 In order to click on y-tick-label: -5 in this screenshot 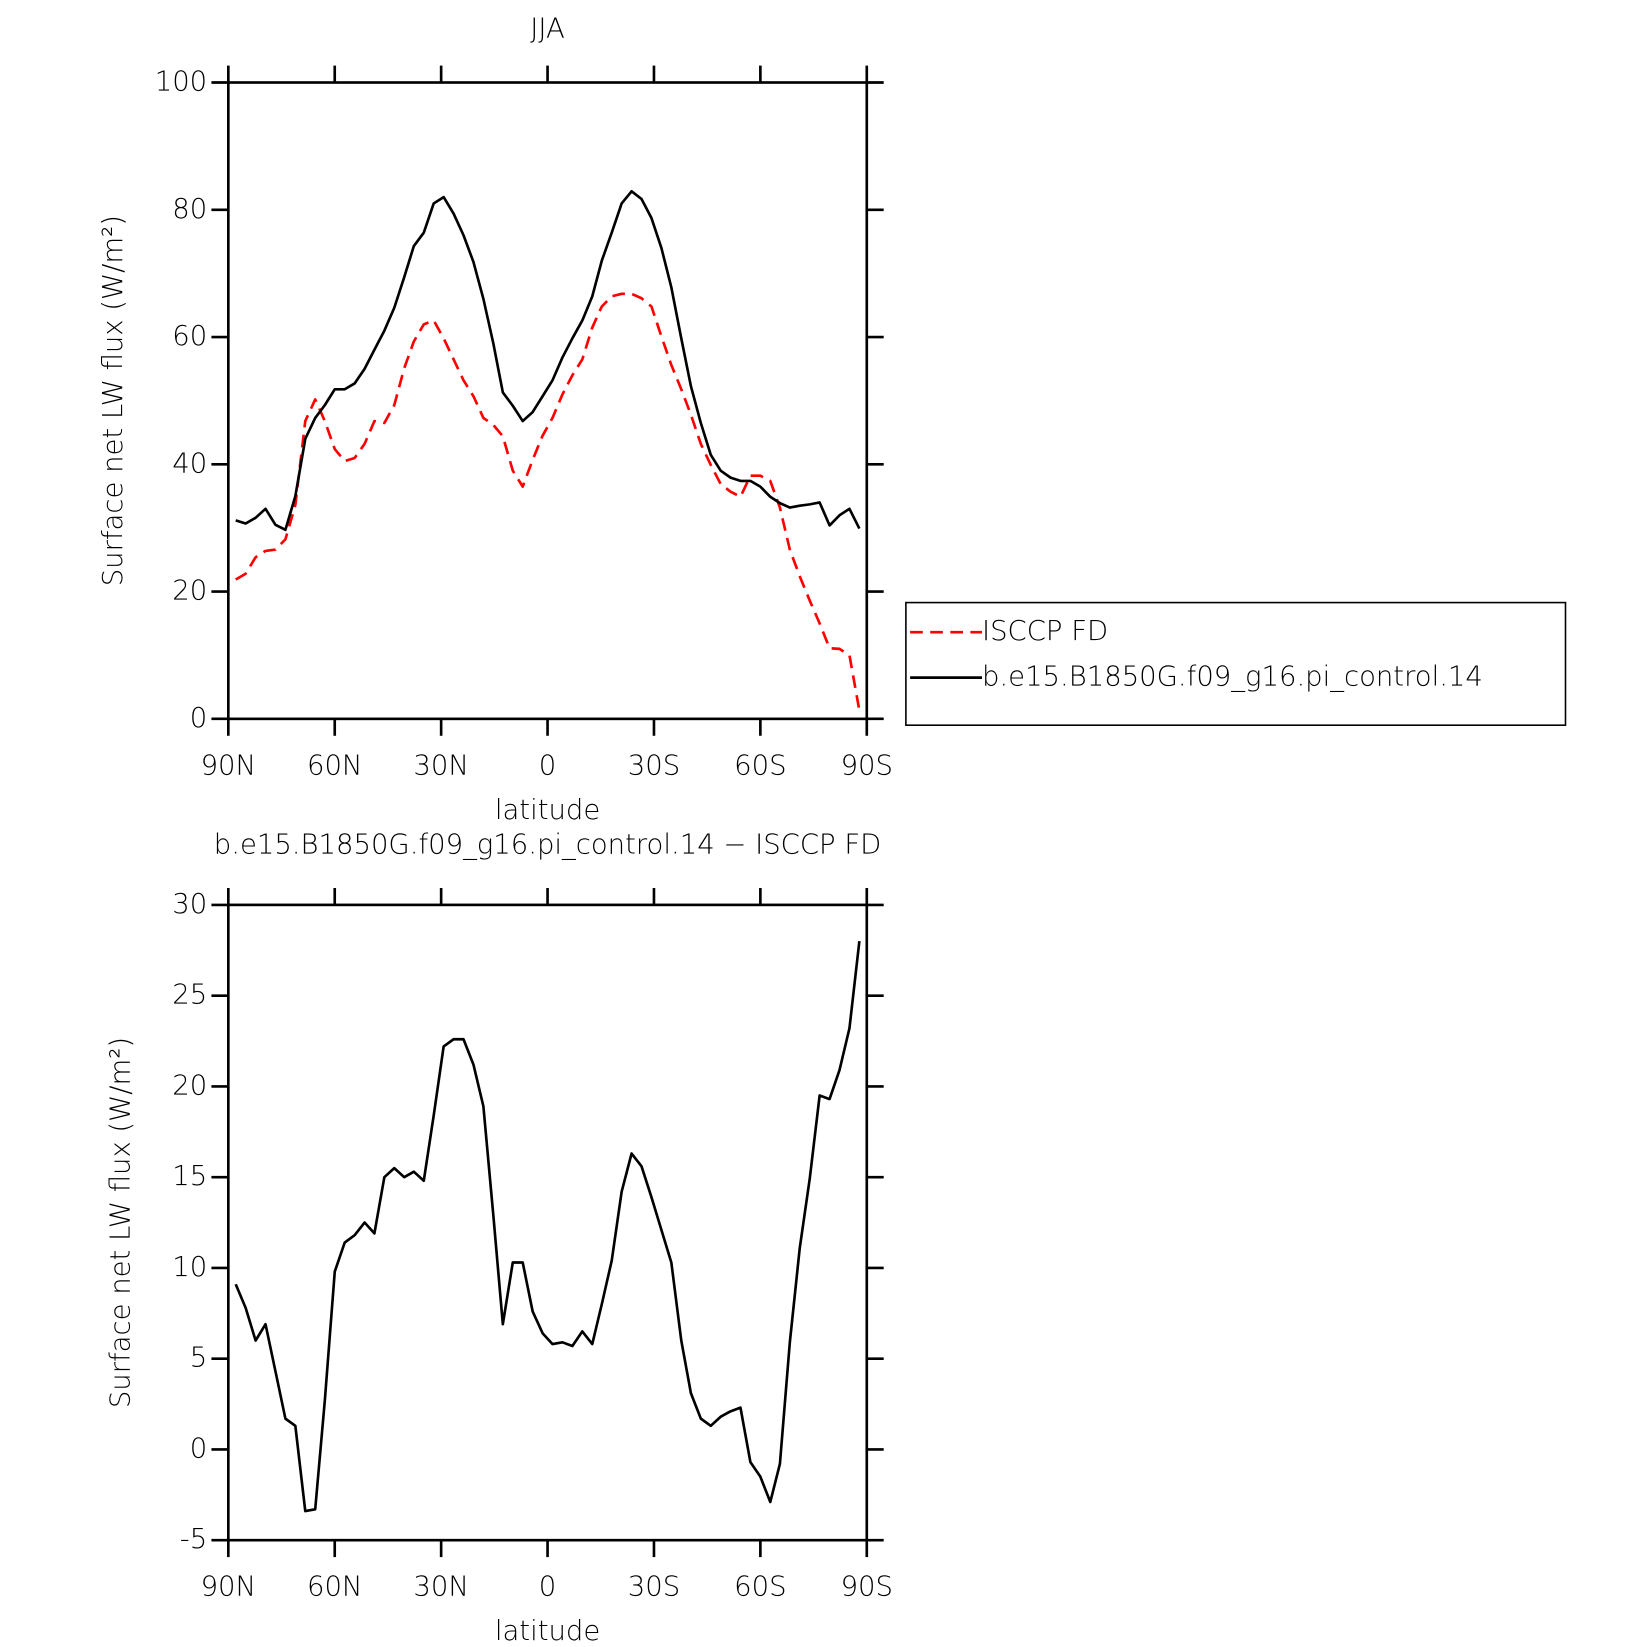, I will do `click(193, 1539)`.